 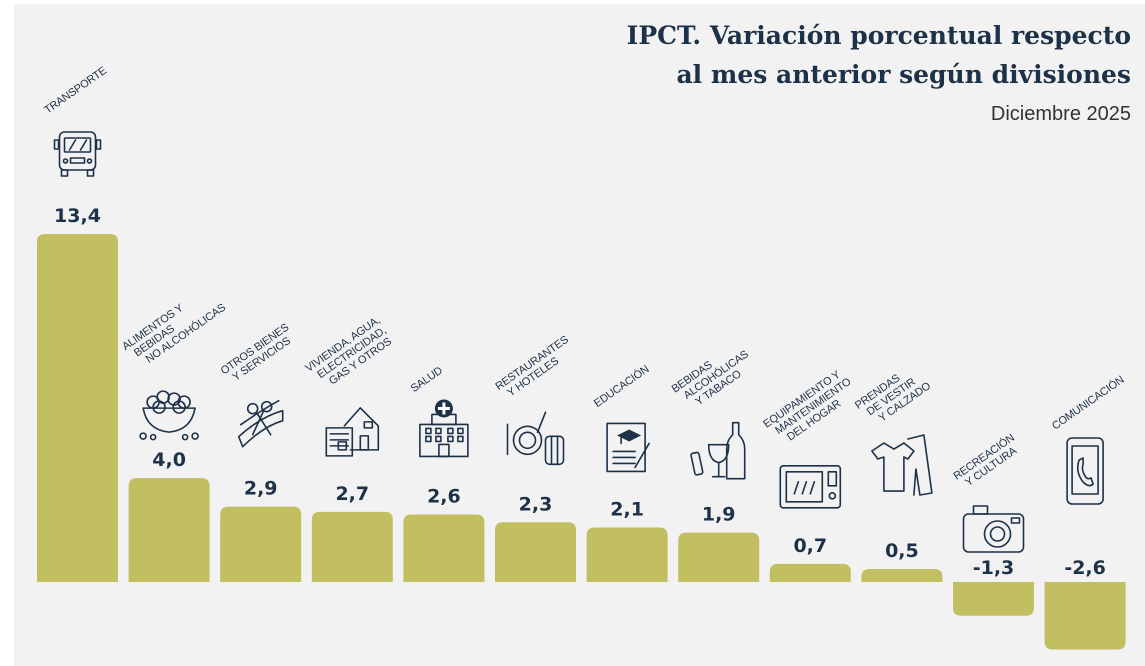 What do you see at coordinates (628, 447) in the screenshot?
I see `diploma-icon` at bounding box center [628, 447].